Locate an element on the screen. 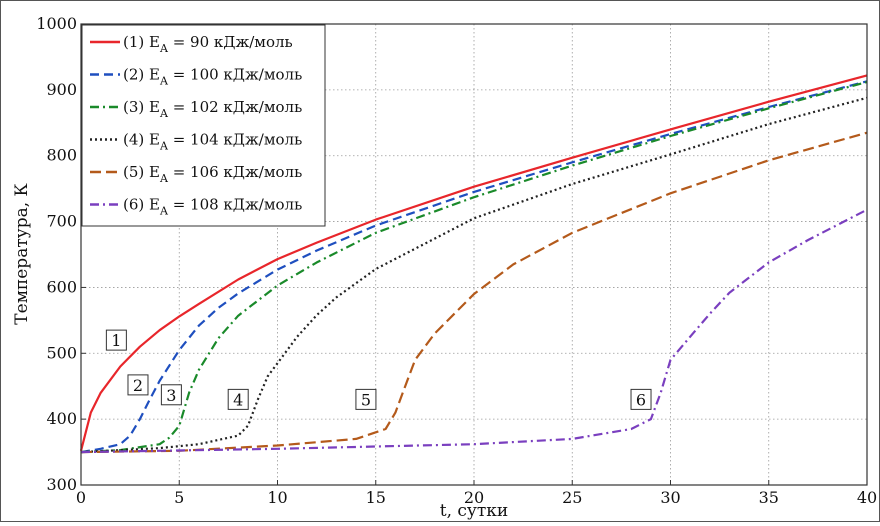  y-tick-label: 500 is located at coordinates (61, 352).